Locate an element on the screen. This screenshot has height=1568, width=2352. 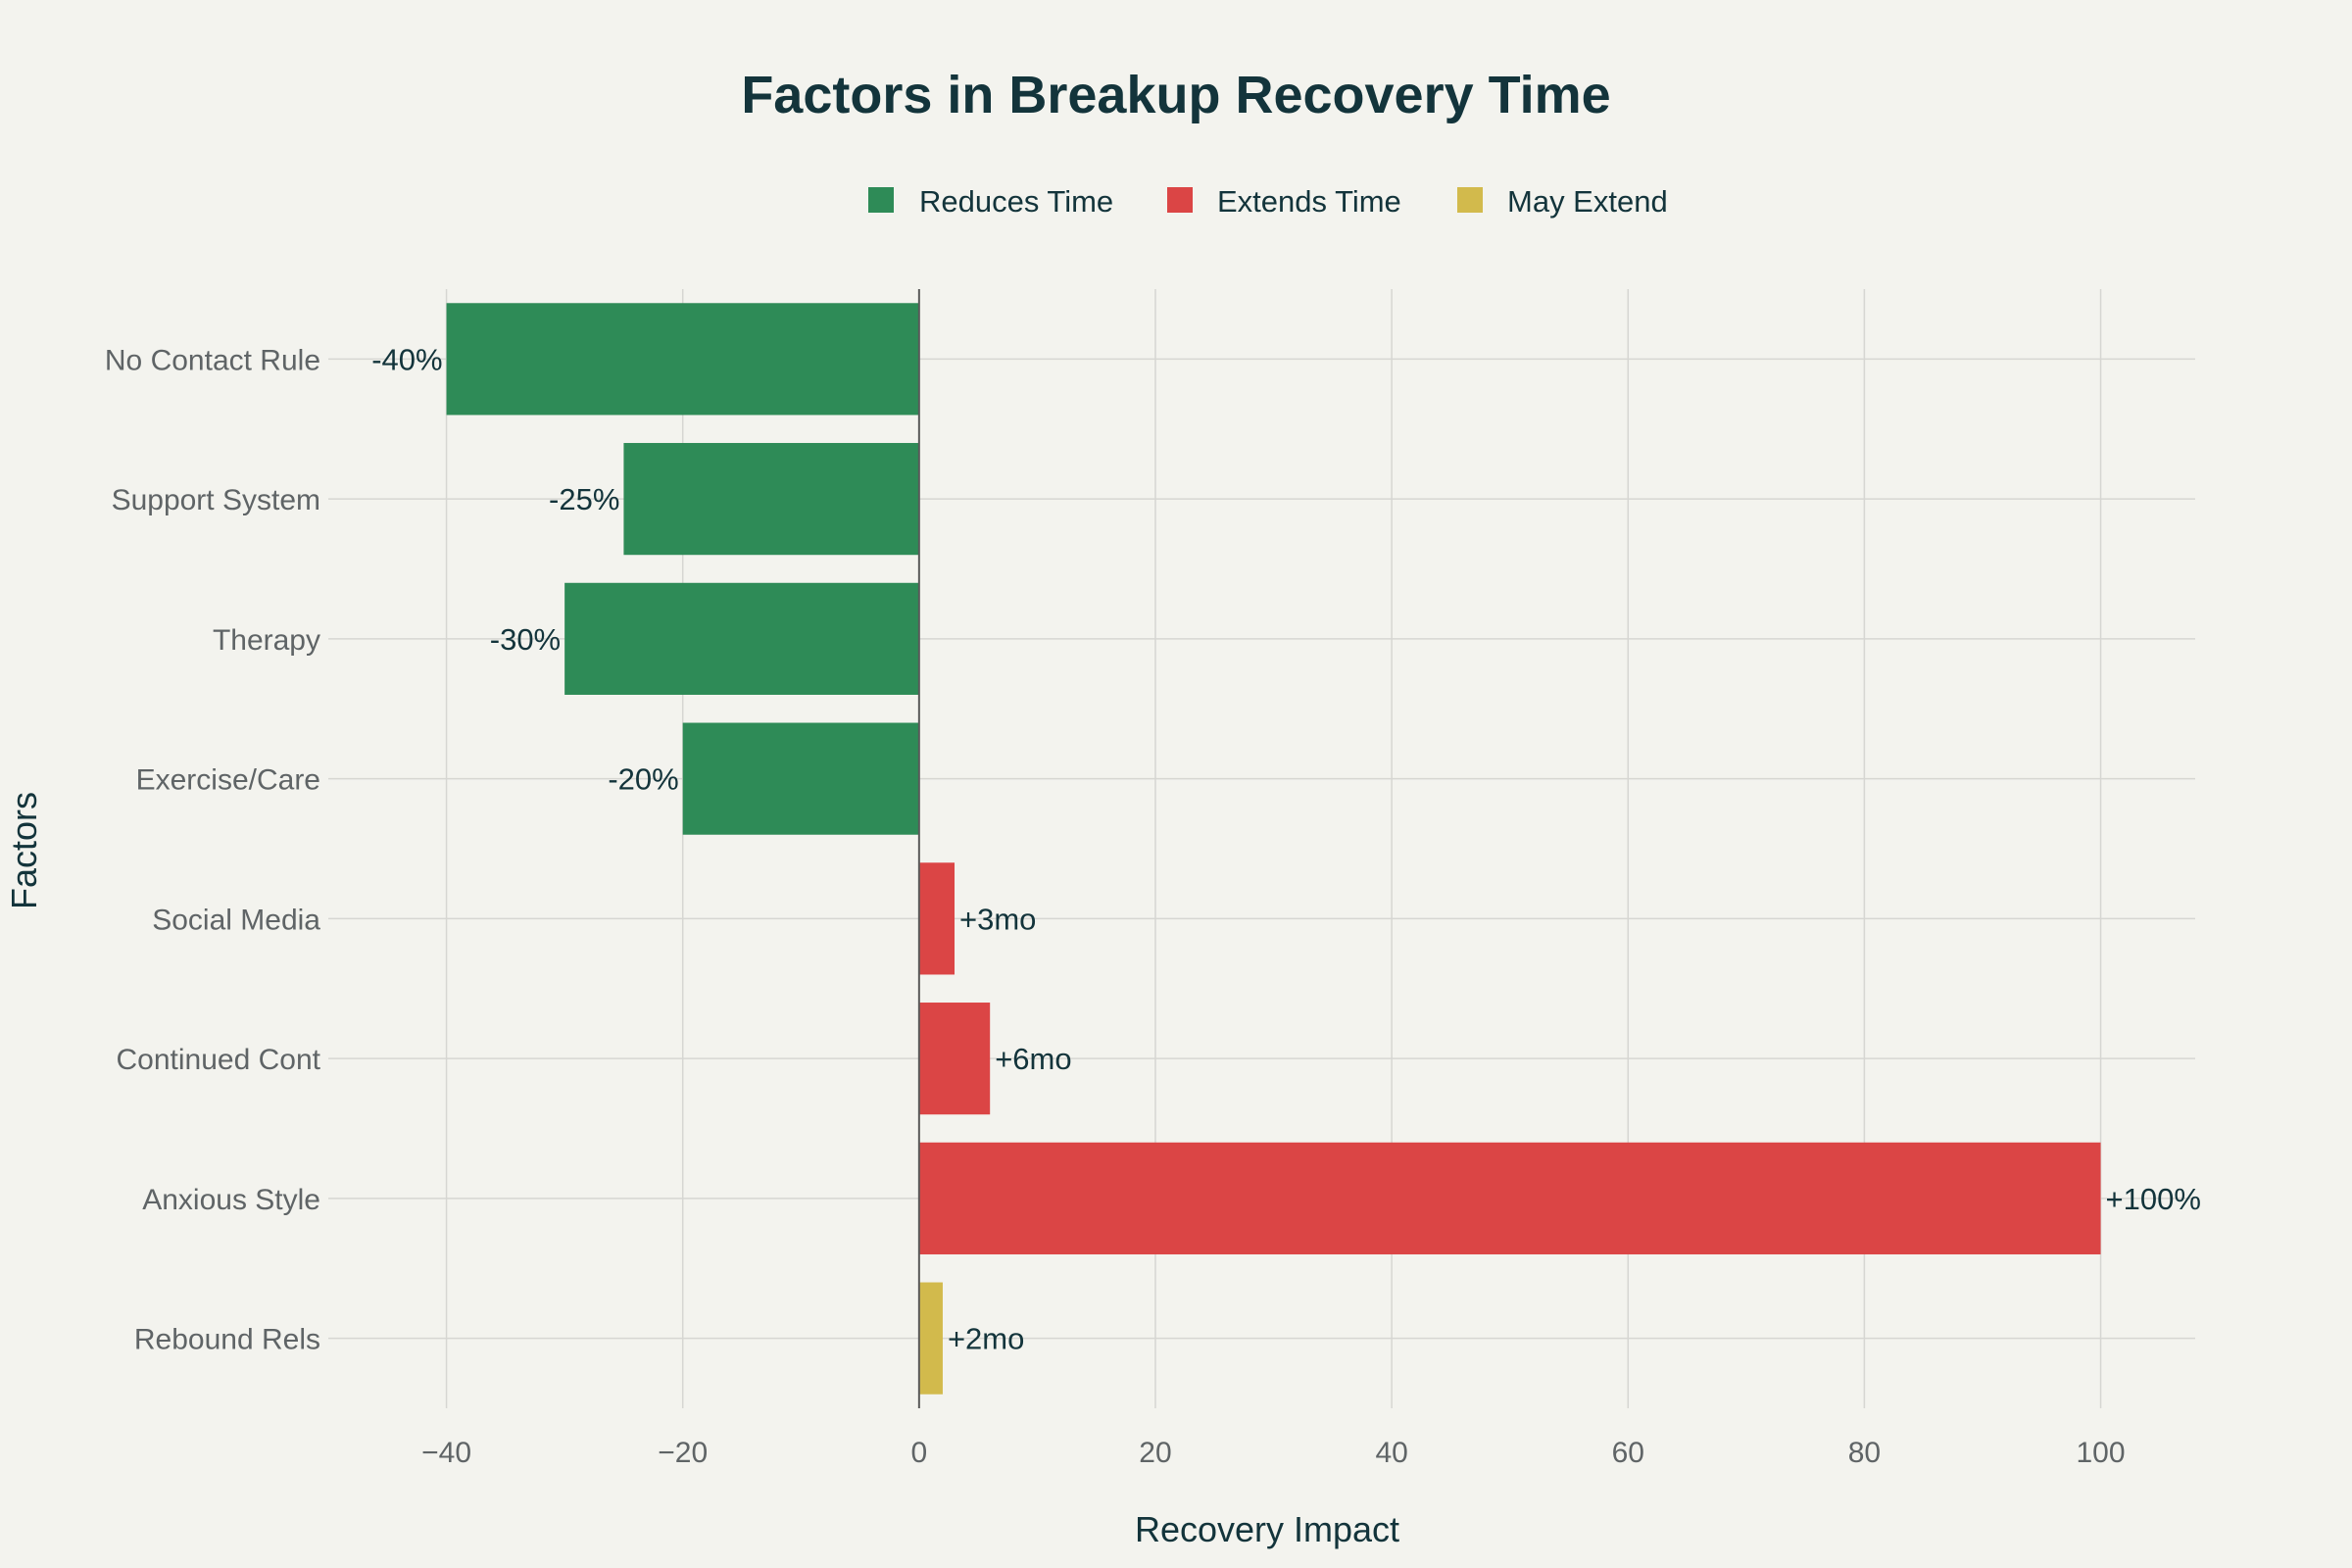
data-label: -30% is located at coordinates (525, 639).